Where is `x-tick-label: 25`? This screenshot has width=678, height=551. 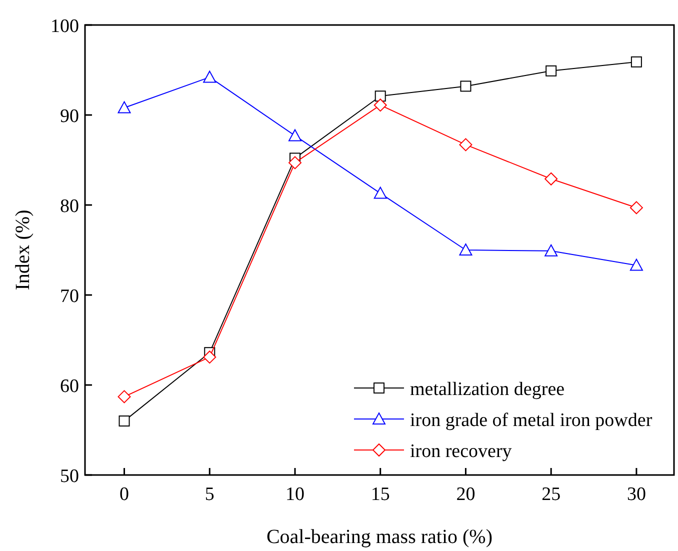
x-tick-label: 25 is located at coordinates (551, 494).